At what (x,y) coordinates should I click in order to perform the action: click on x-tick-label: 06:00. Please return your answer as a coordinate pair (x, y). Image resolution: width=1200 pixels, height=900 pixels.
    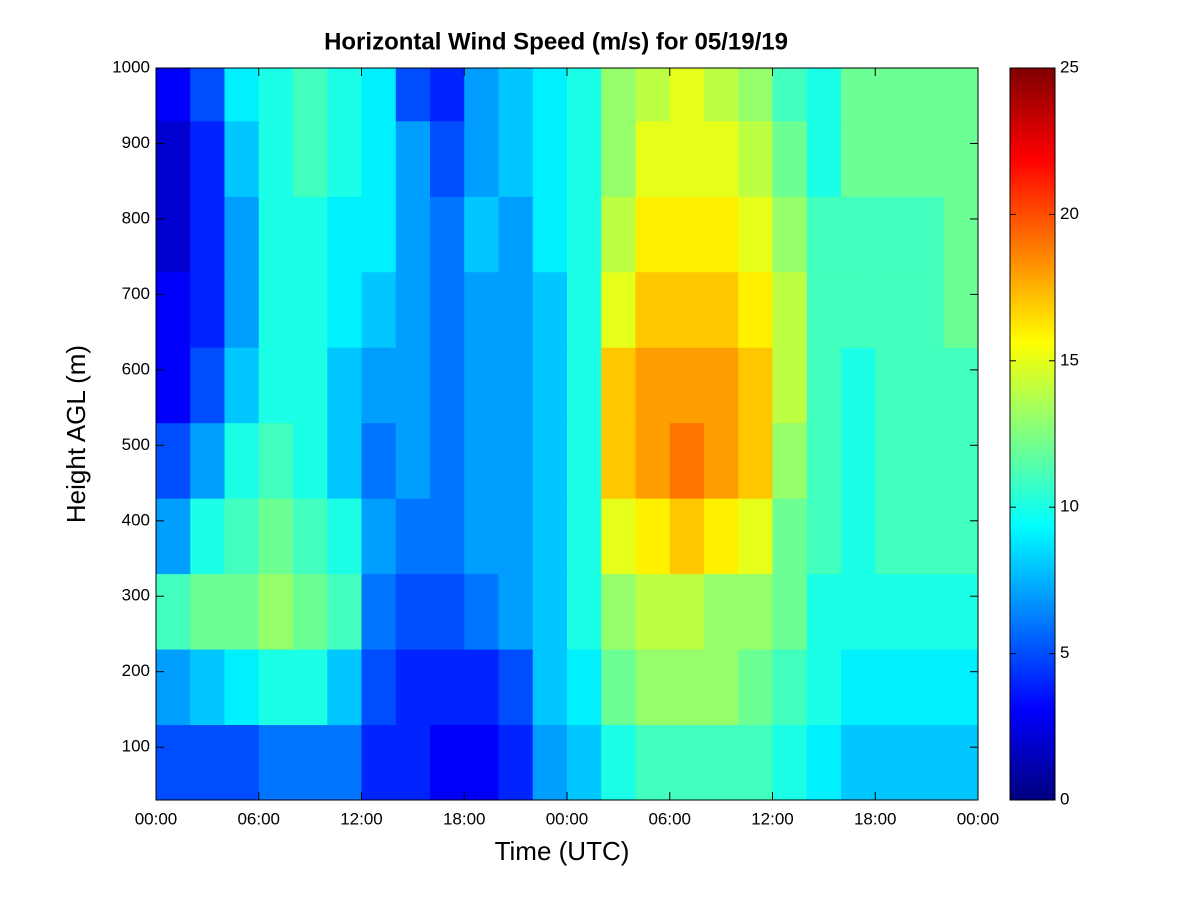
    Looking at the image, I should click on (258, 818).